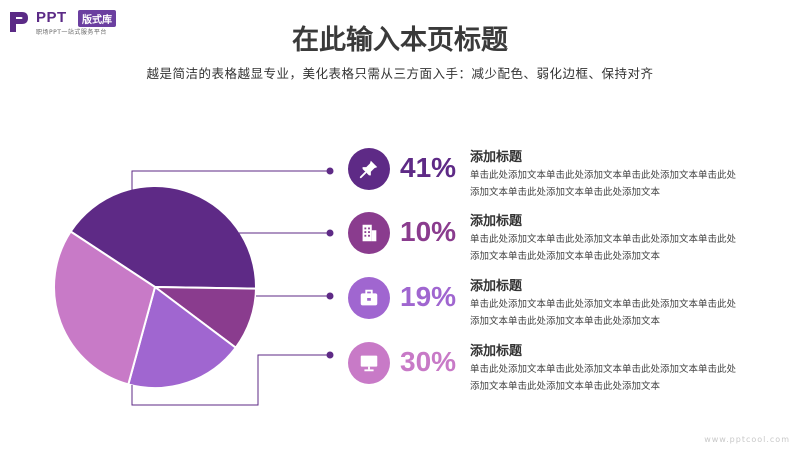 This screenshot has width=800, height=450. What do you see at coordinates (400, 73) in the screenshot?
I see `page-subtitle: 越是简洁的表格越显专业，美化表格只需从三方面入手：减少配色、弱化边框、保持对齐` at bounding box center [400, 73].